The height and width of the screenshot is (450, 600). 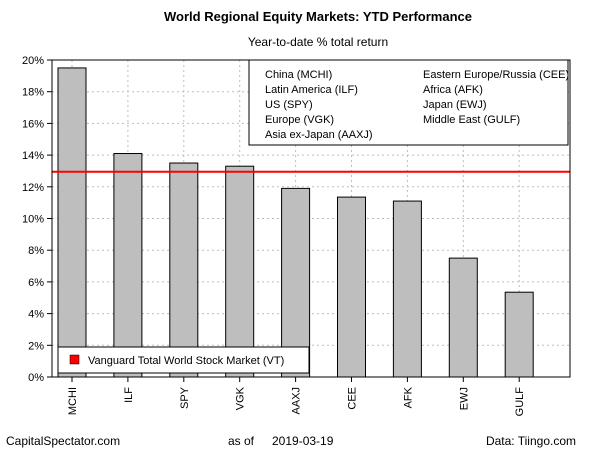 What do you see at coordinates (289, 105) in the screenshot?
I see `legend-entry: US (SPY)` at bounding box center [289, 105].